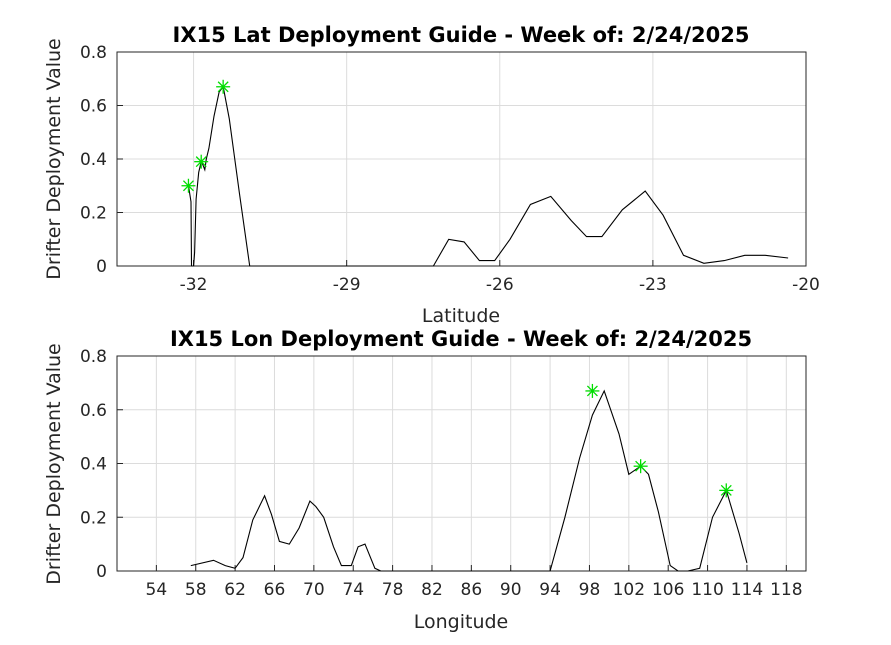  I want to click on lon-x-tick-label: 74, so click(353, 590).